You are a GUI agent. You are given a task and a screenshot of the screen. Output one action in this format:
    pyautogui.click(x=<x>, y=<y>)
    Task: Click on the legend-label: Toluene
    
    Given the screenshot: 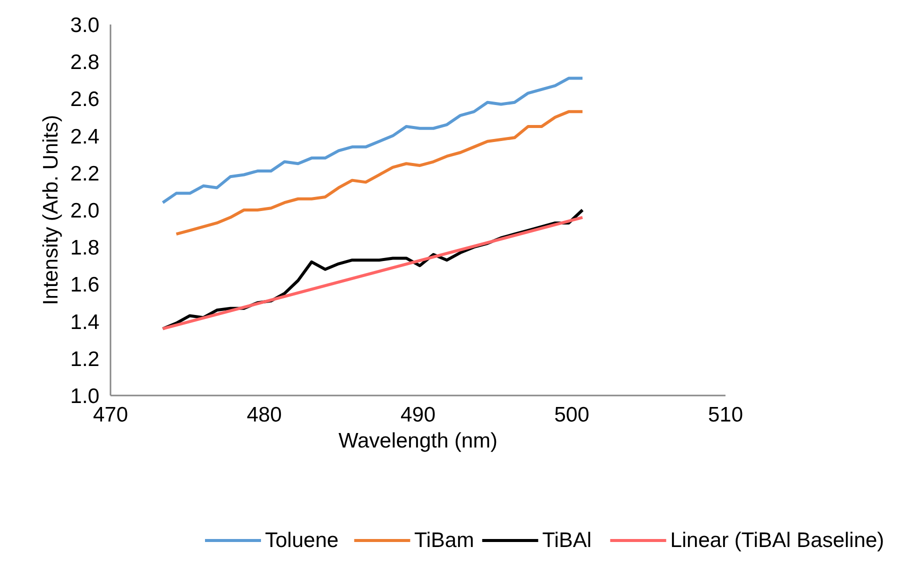 What is the action you would take?
    pyautogui.click(x=302, y=540)
    